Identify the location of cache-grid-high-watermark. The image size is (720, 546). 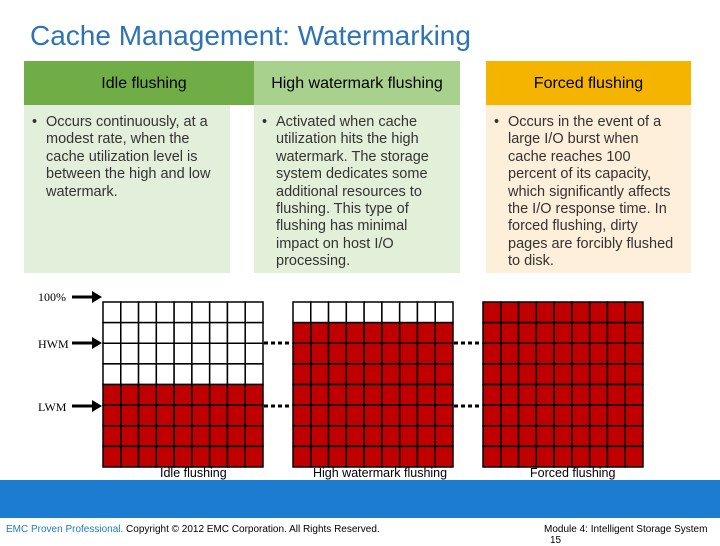
(373, 384).